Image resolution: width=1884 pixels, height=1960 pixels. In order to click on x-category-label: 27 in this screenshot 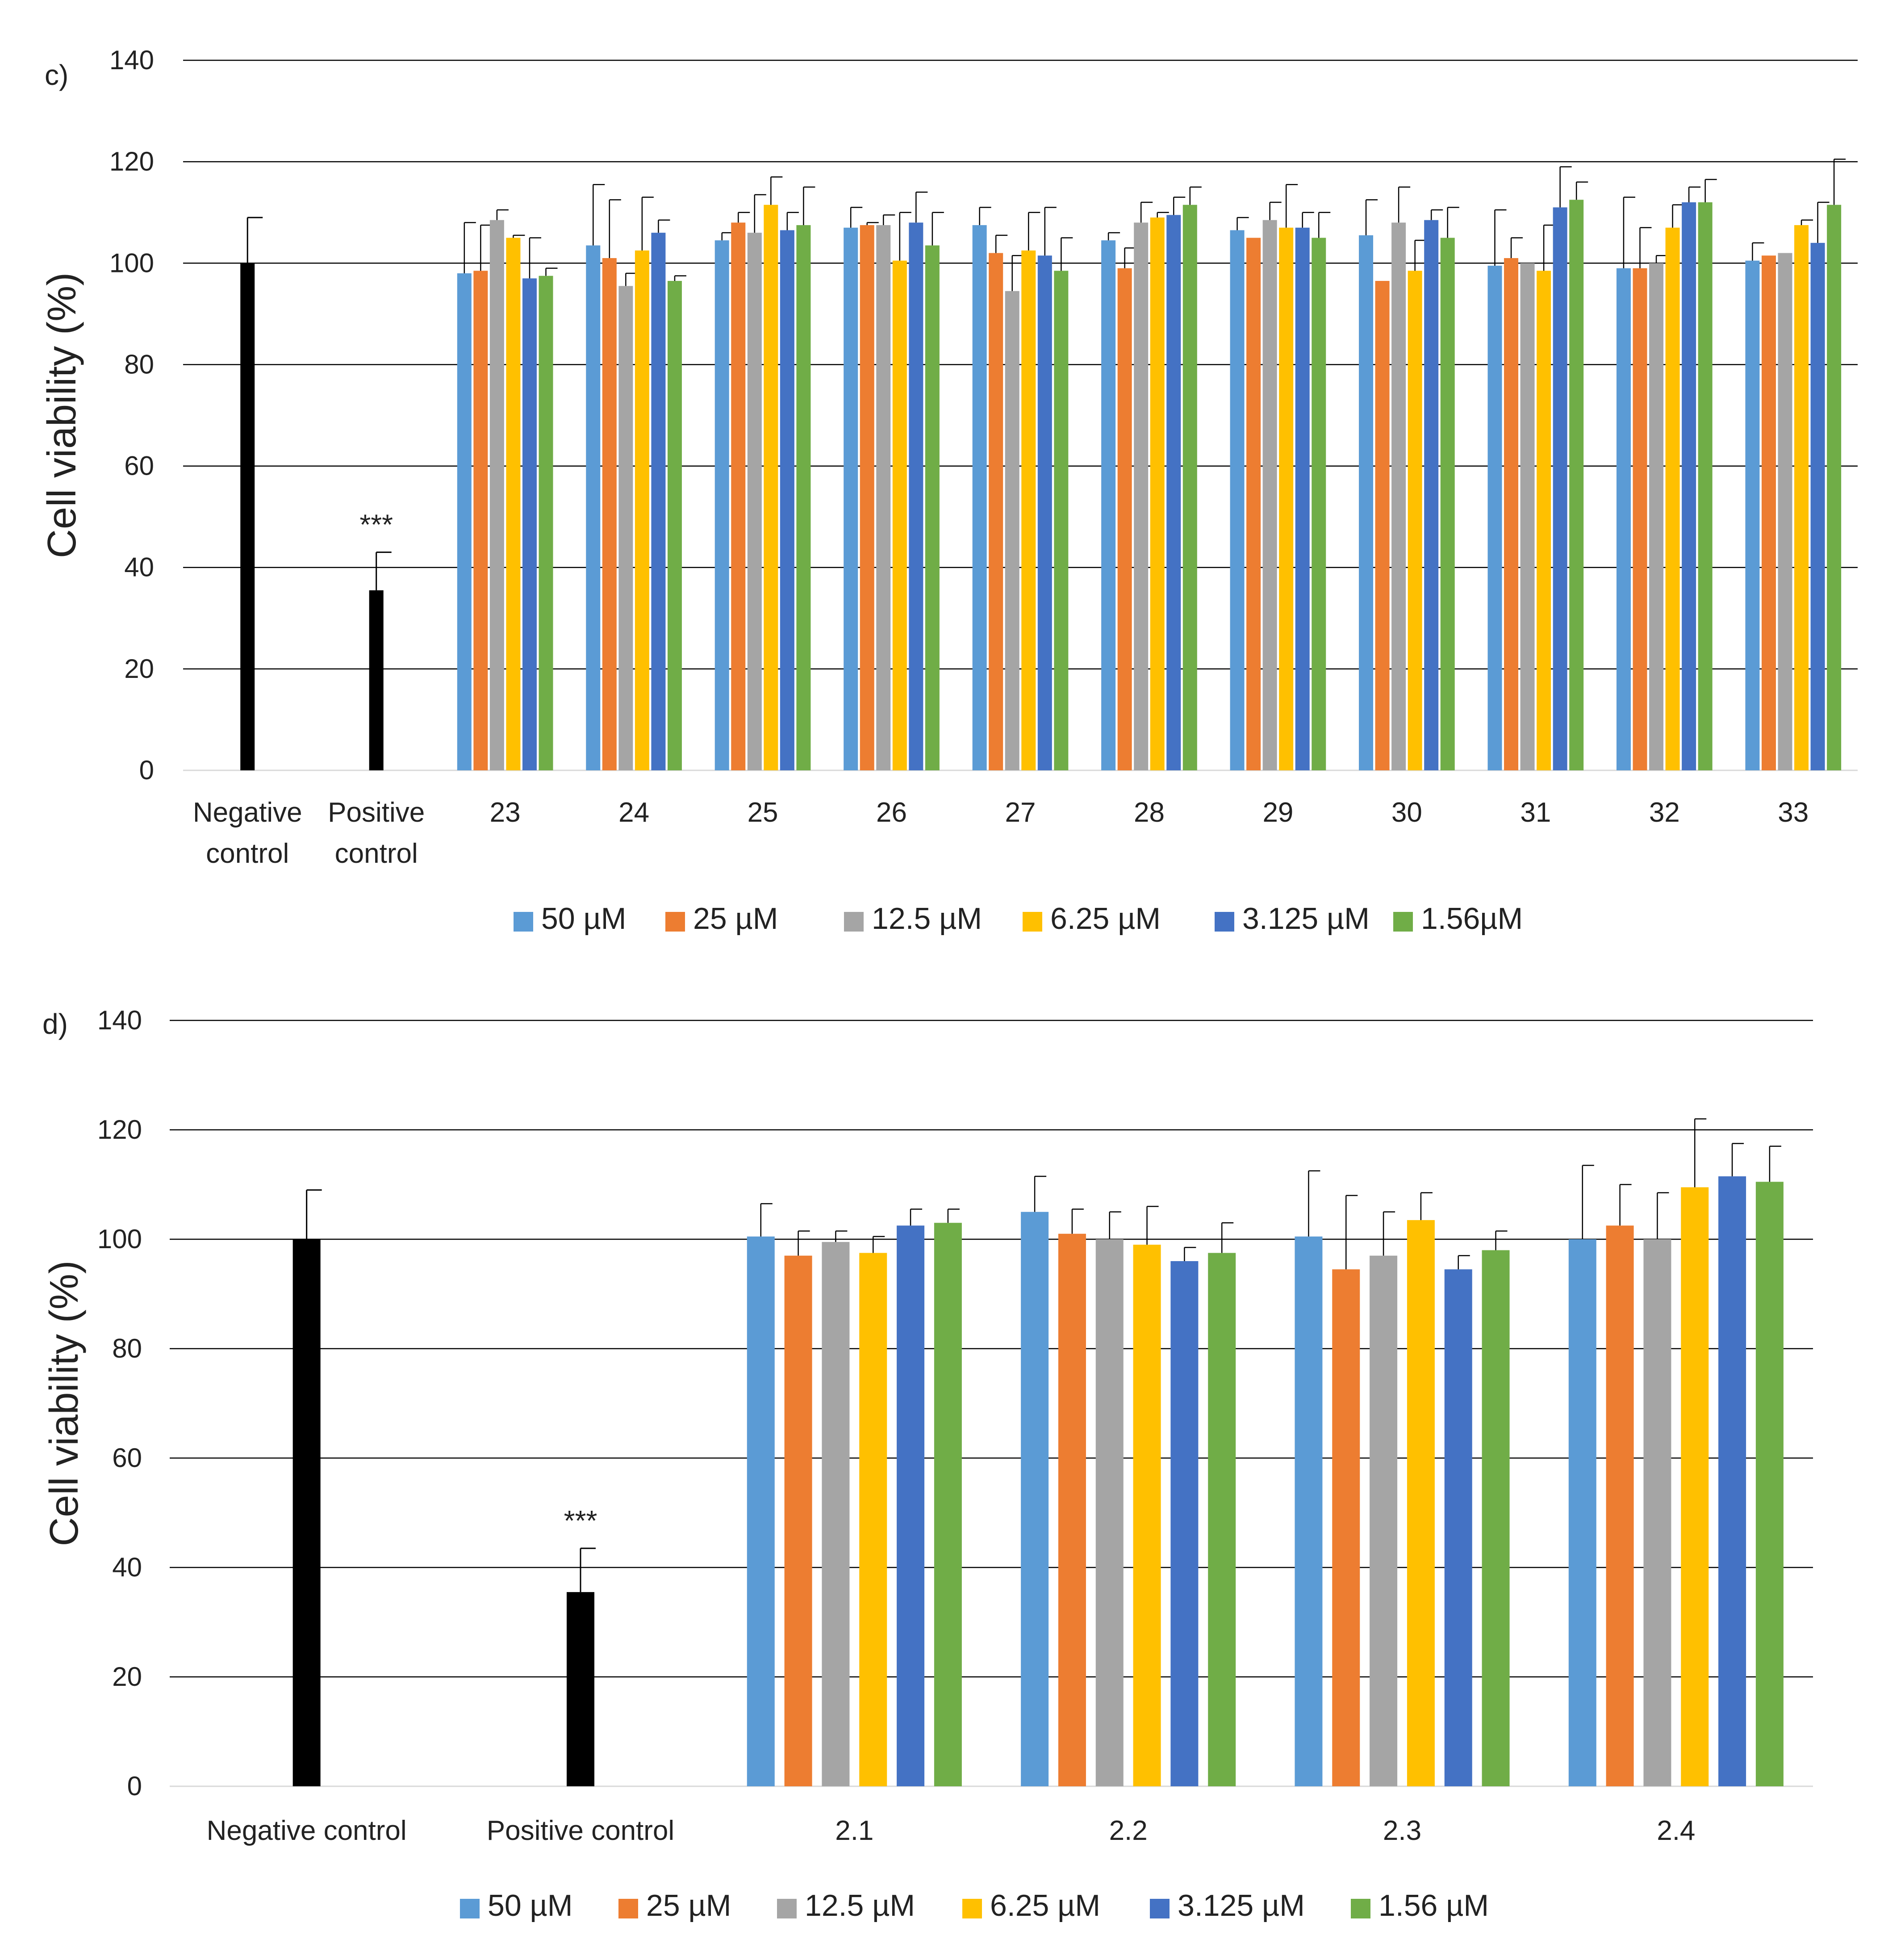, I will do `click(1020, 812)`.